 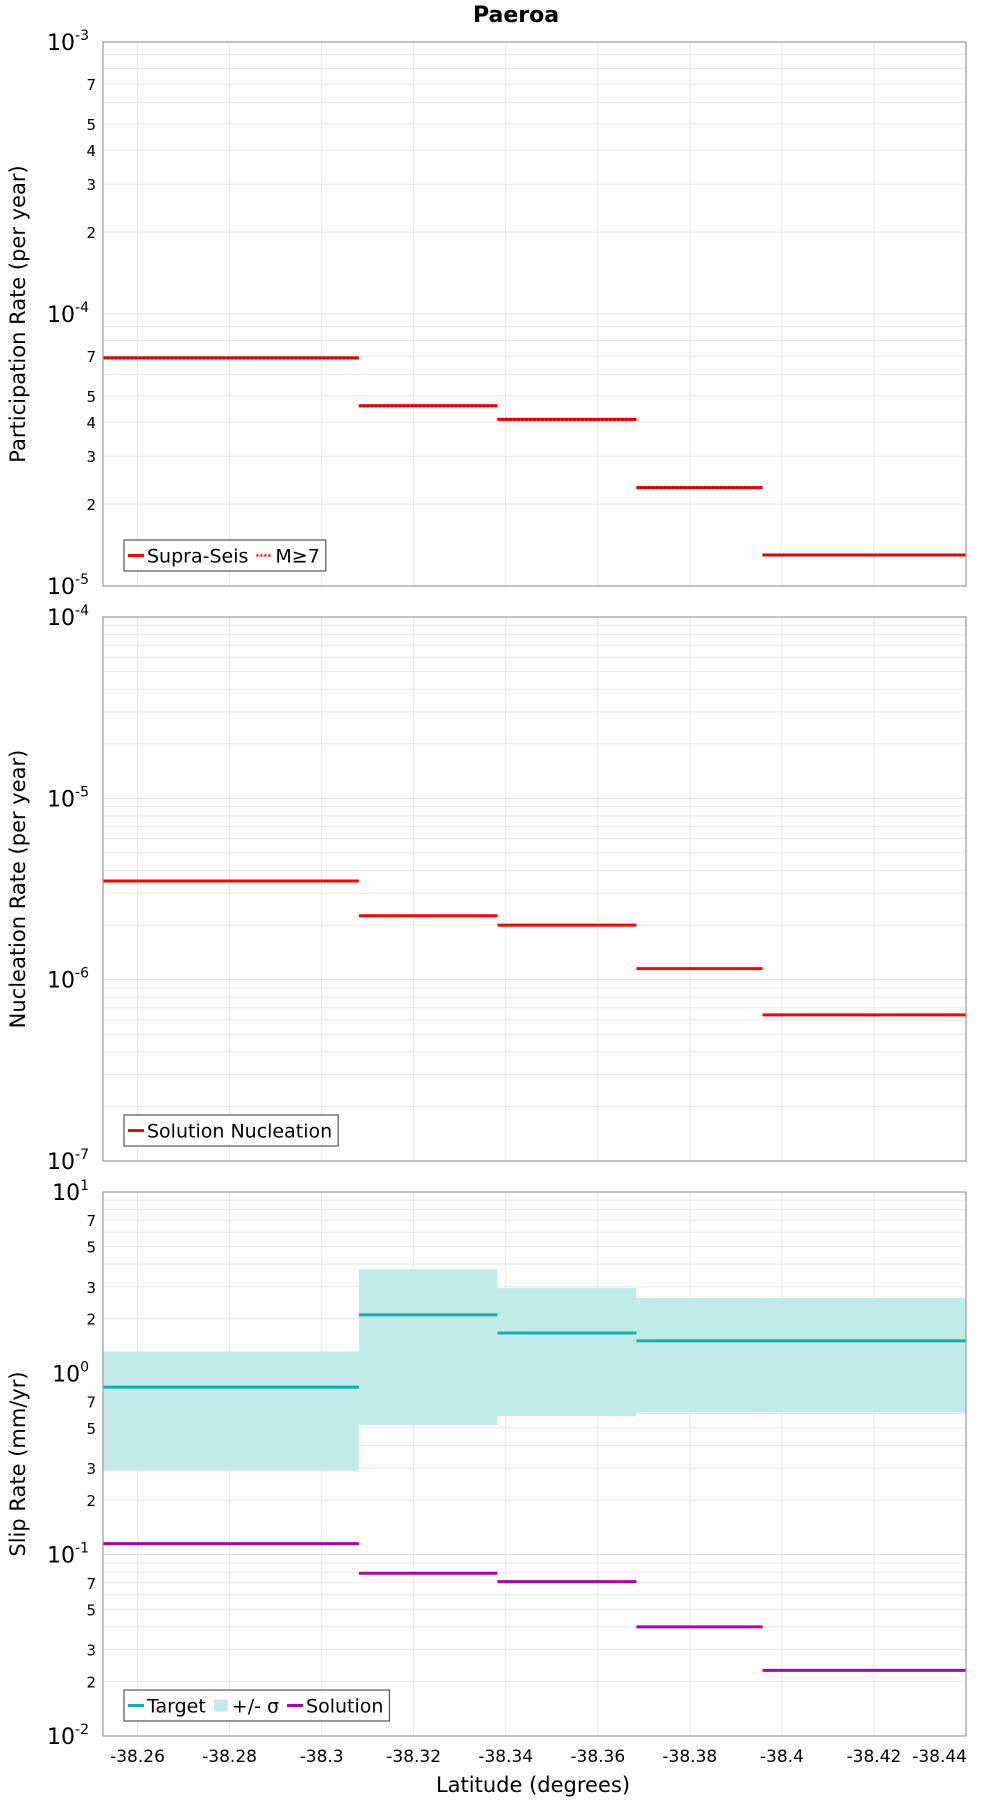 What do you see at coordinates (70, 1192) in the screenshot?
I see `y-tick-label-major: 10¹` at bounding box center [70, 1192].